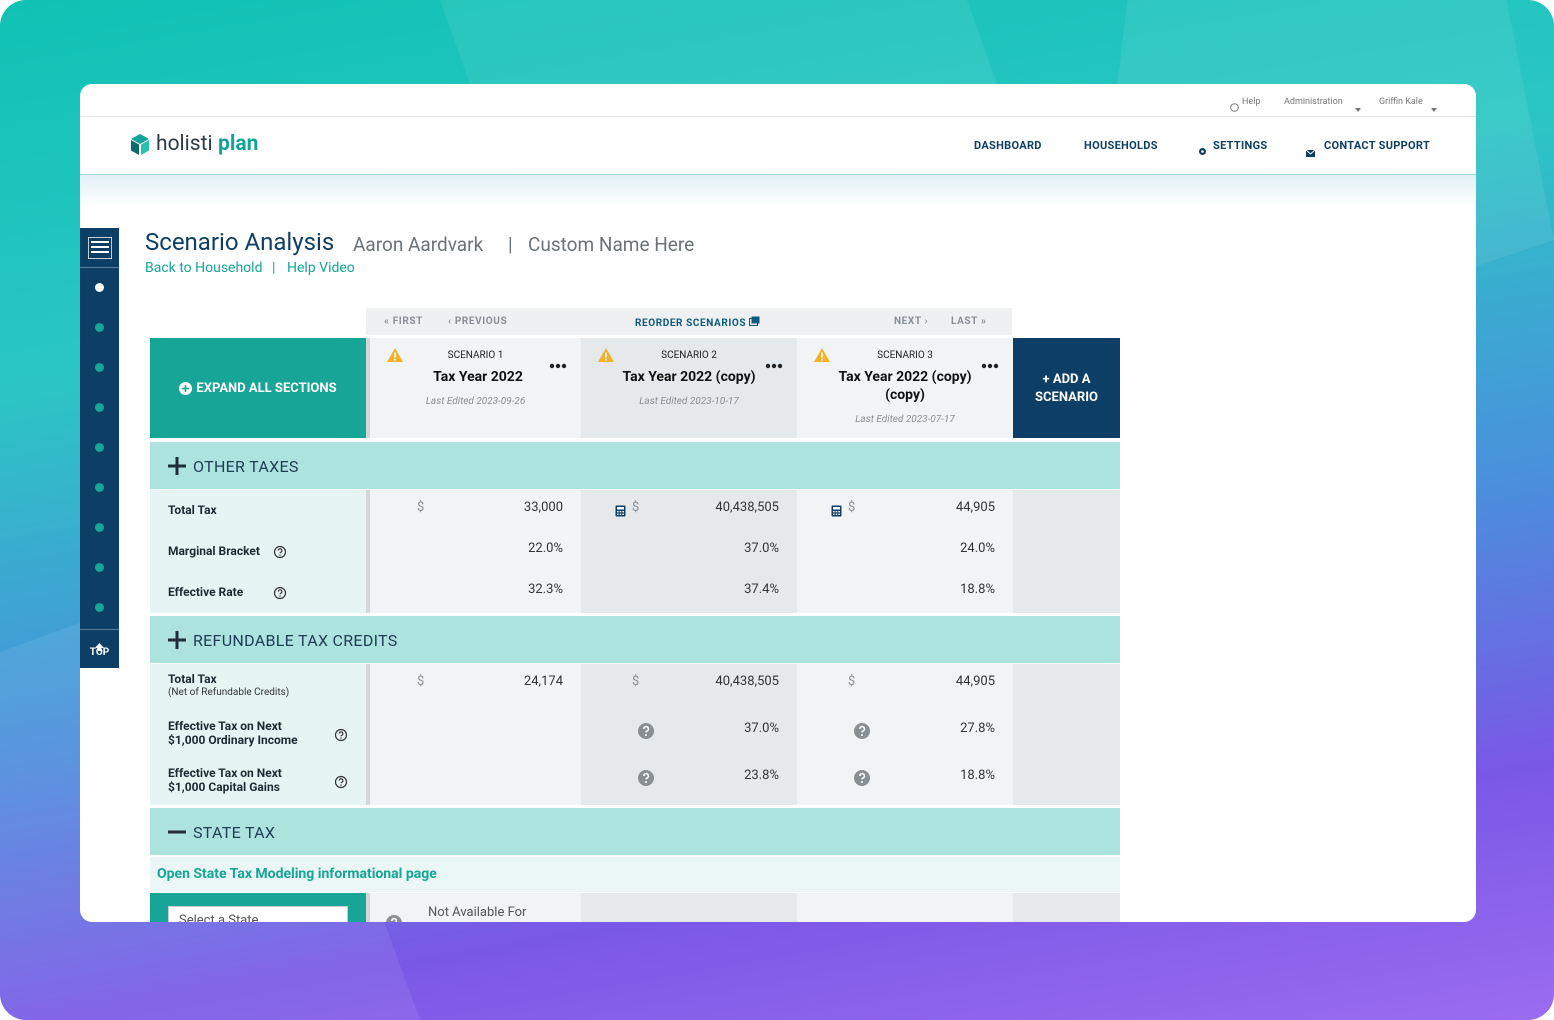 The height and width of the screenshot is (1020, 1554). Describe the element at coordinates (206, 592) in the screenshot. I see `row-label: Effective Rate` at that location.